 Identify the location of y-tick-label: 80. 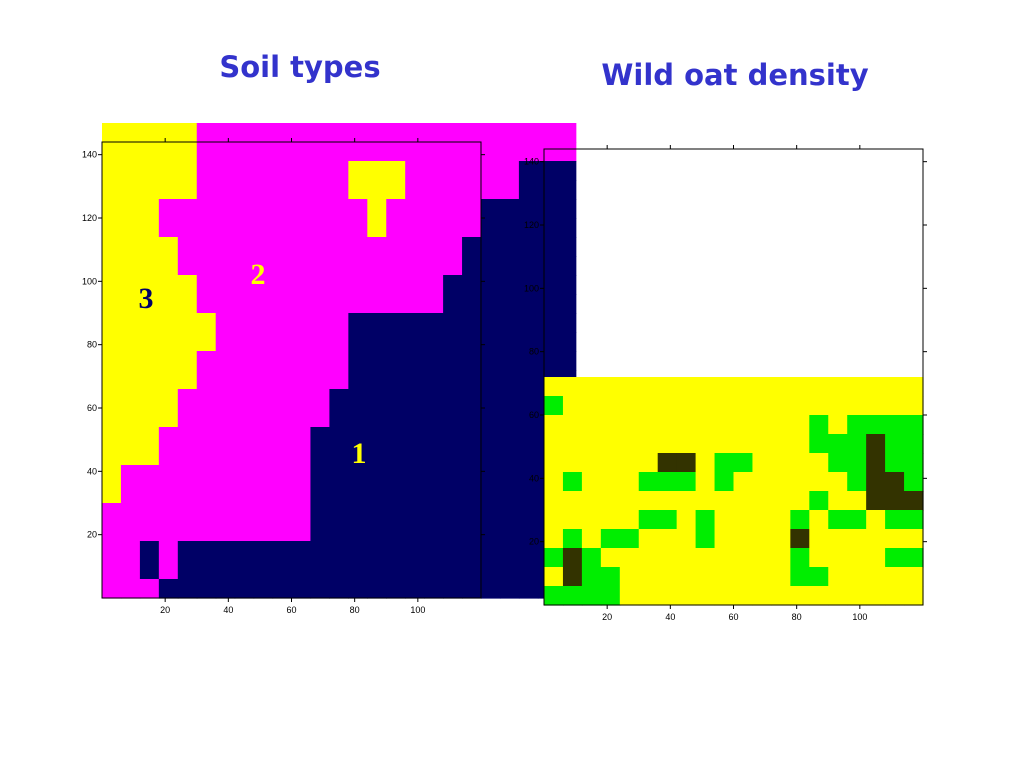
(534, 352).